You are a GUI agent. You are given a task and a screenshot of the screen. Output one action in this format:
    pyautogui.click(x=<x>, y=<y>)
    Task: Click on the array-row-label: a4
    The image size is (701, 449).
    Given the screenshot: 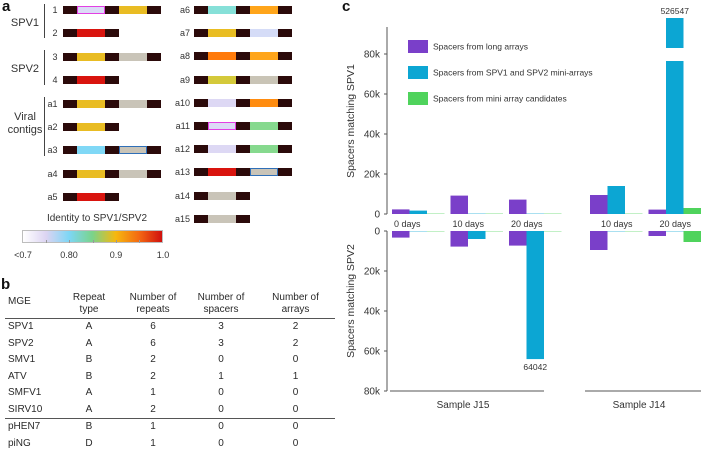 What is the action you would take?
    pyautogui.click(x=52, y=173)
    